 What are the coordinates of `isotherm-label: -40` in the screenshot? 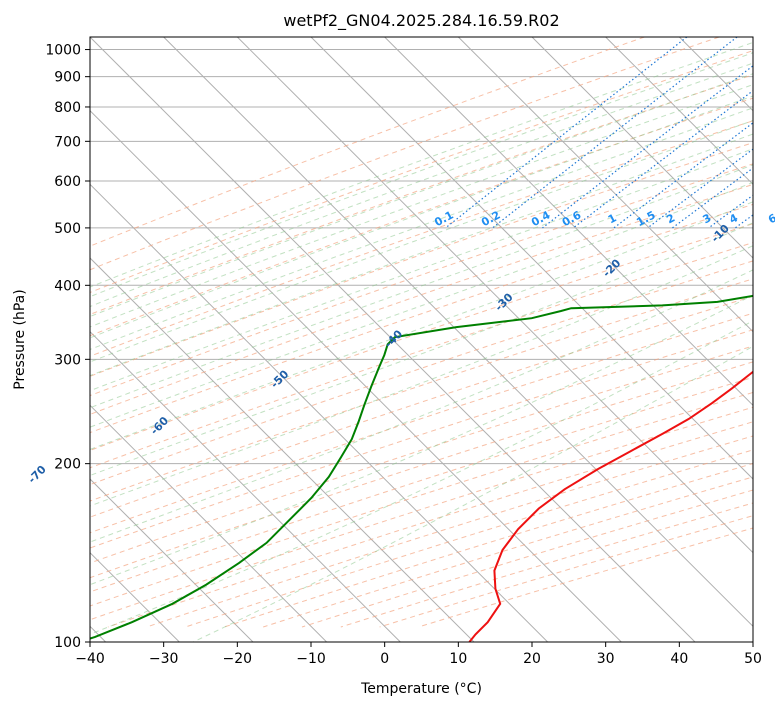 It's located at (393, 338).